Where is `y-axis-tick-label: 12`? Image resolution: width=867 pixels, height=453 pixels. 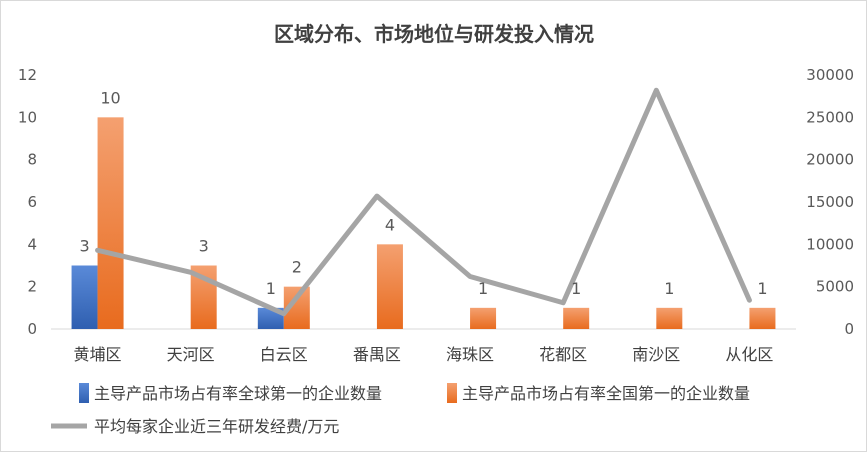 y-axis-tick-label: 12 is located at coordinates (27, 75).